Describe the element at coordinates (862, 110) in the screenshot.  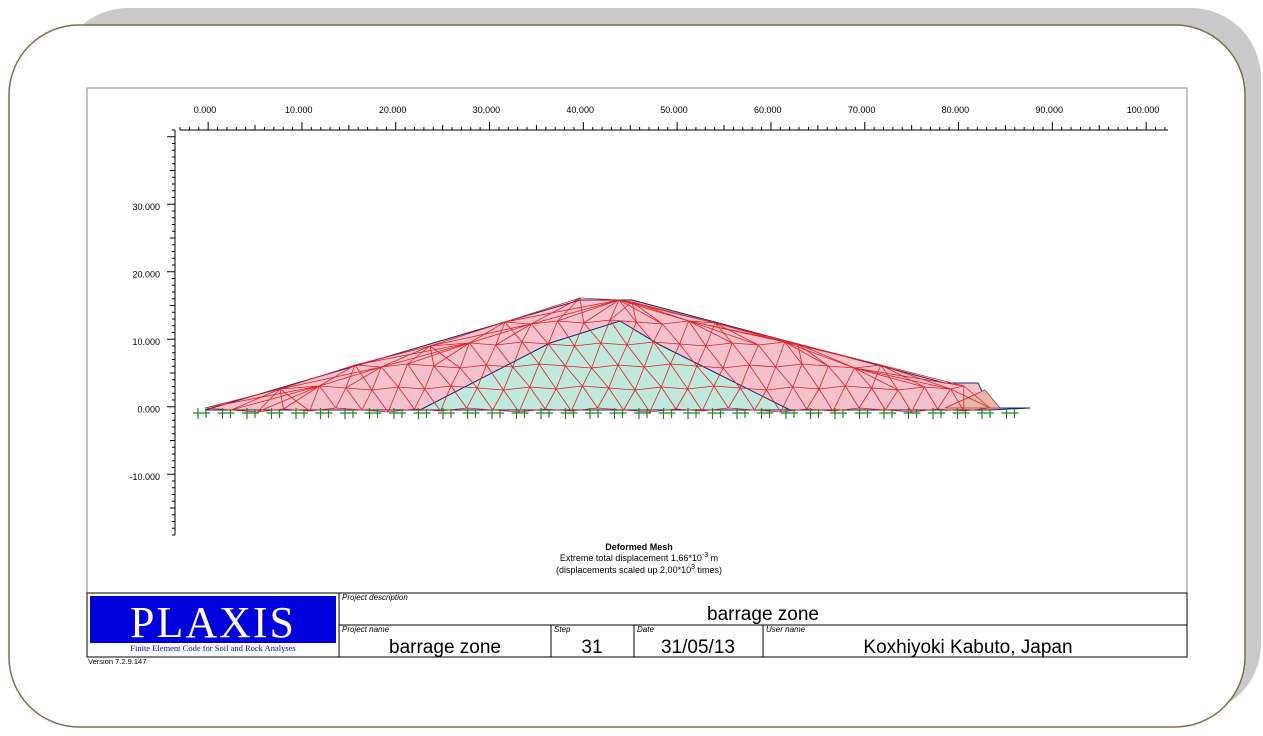
I see `x-tick-label: 70.000` at that location.